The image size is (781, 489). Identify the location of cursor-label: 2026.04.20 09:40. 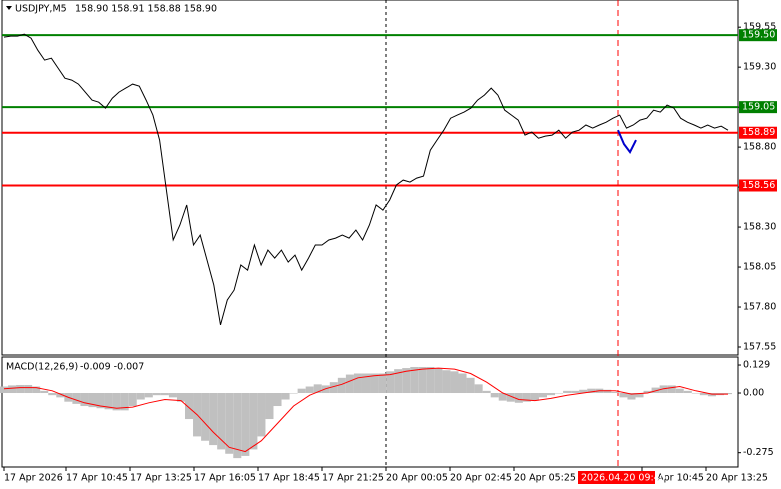
(623, 478).